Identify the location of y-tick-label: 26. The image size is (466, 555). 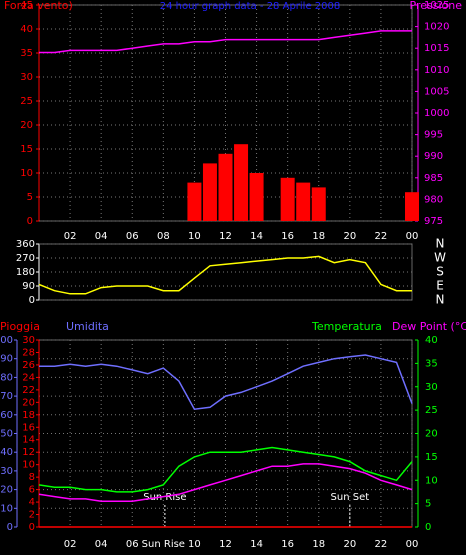
(28, 365).